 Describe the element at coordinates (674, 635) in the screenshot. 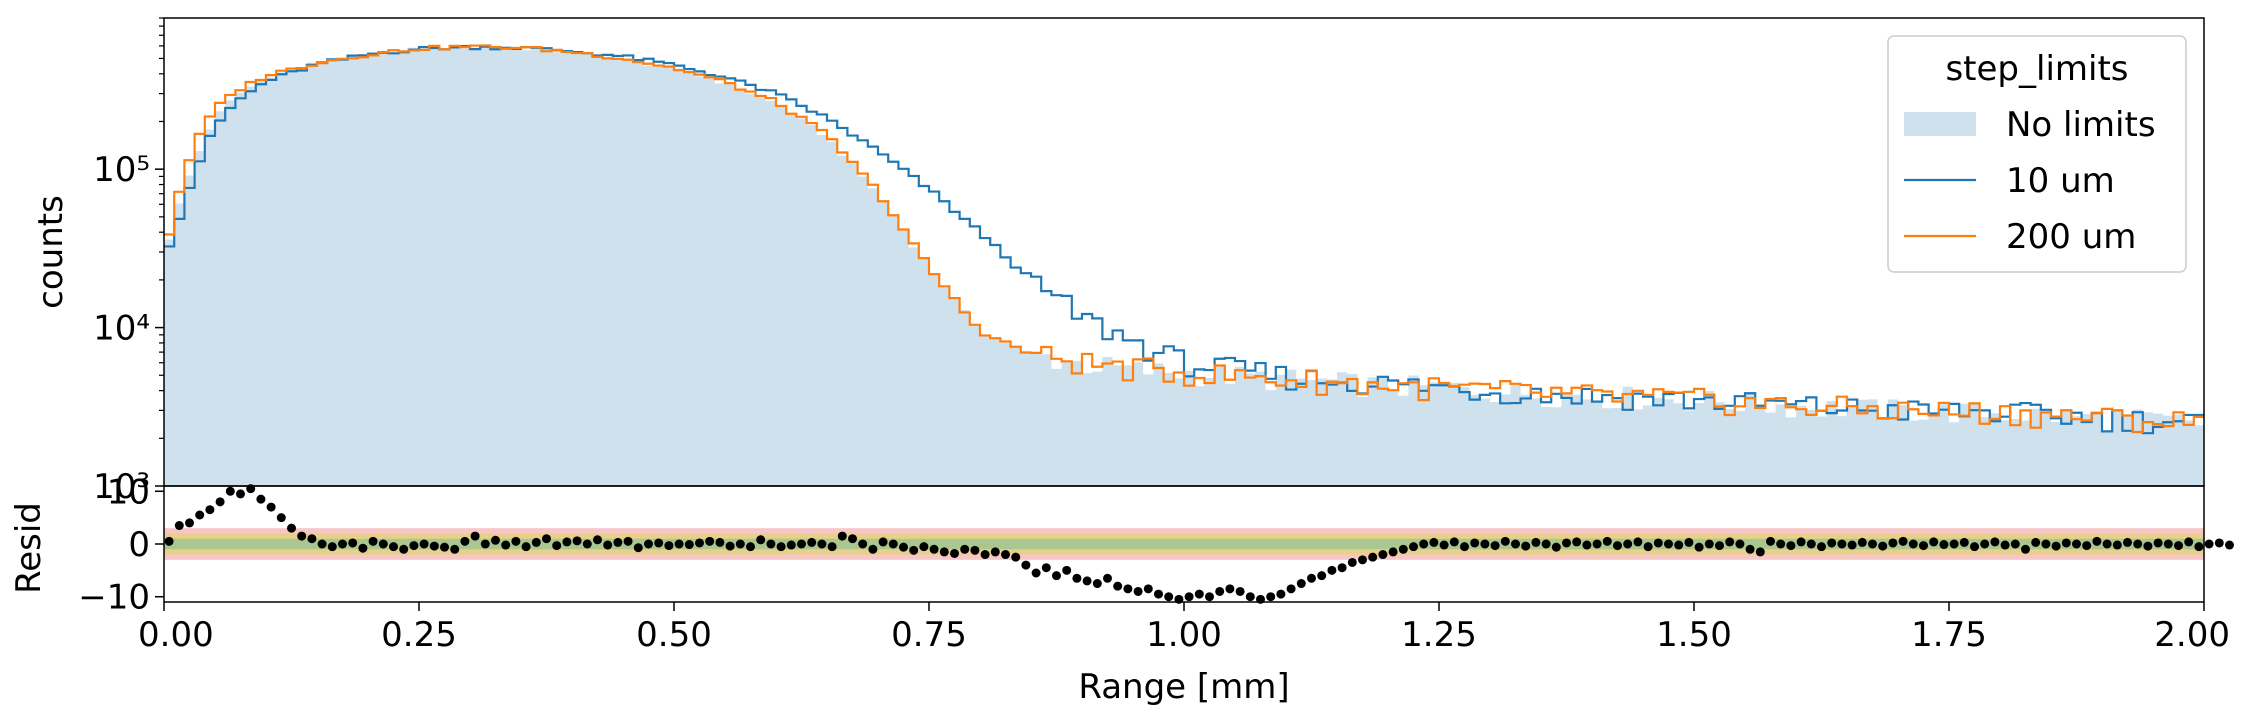

I see `x-tick-label: 0.50` at that location.